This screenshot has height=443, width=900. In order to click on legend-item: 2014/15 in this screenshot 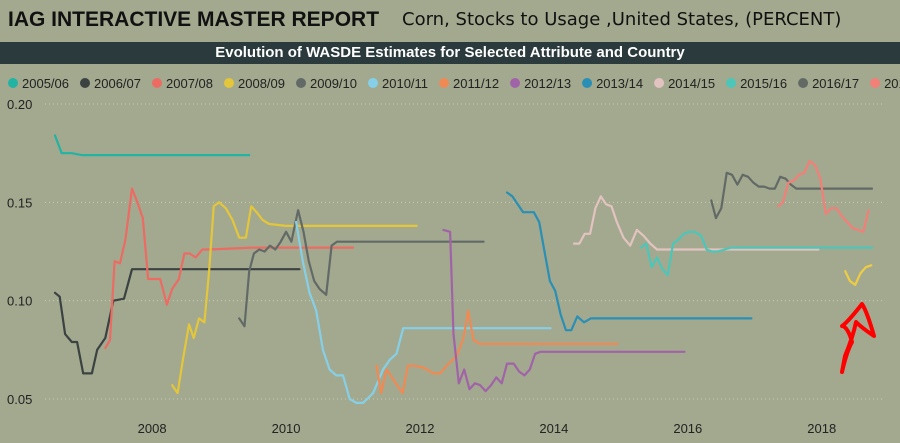, I will do `click(684, 83)`.